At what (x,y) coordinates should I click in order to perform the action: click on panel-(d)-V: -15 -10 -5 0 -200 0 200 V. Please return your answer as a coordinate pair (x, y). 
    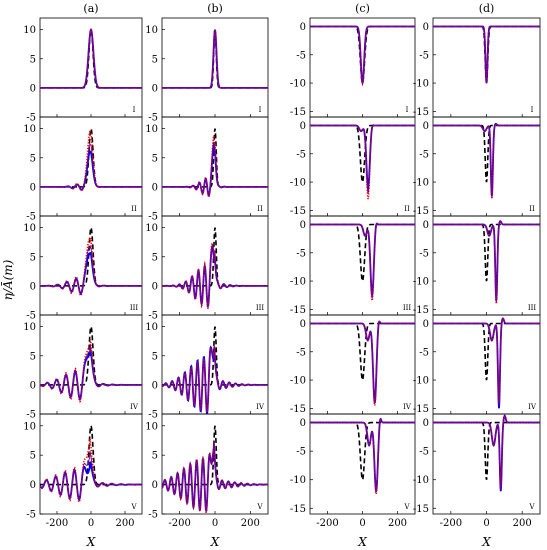
    Looking at the image, I should click on (477, 471).